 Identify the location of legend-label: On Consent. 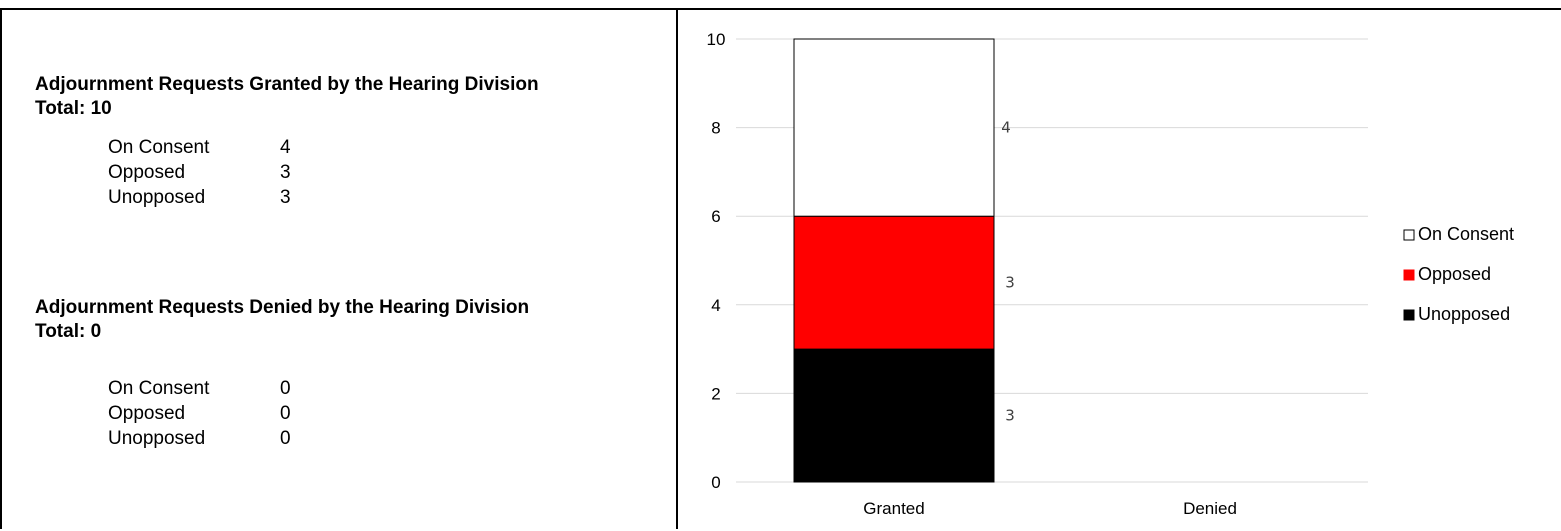
(1466, 234).